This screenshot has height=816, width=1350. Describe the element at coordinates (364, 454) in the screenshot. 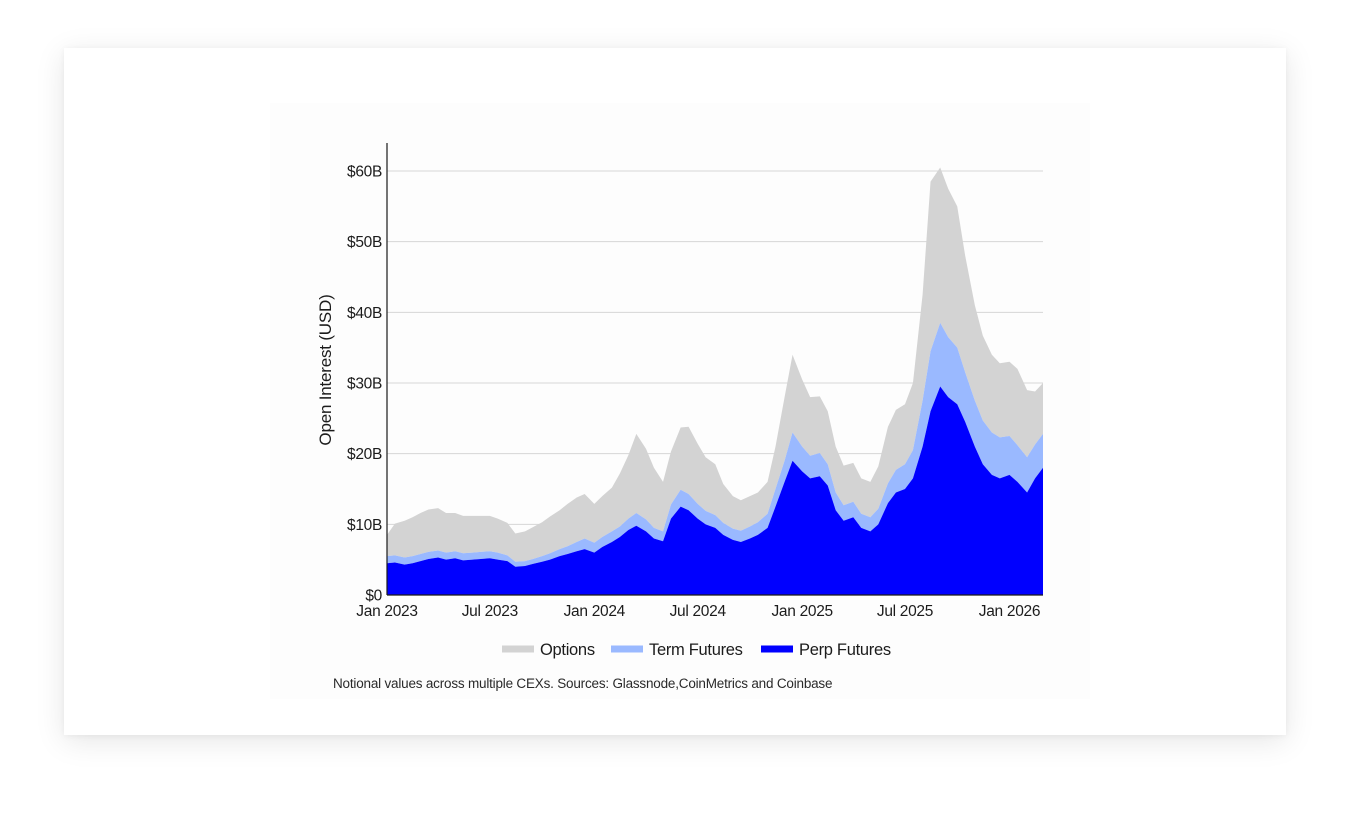

I see `y-tick-label: $20B` at that location.